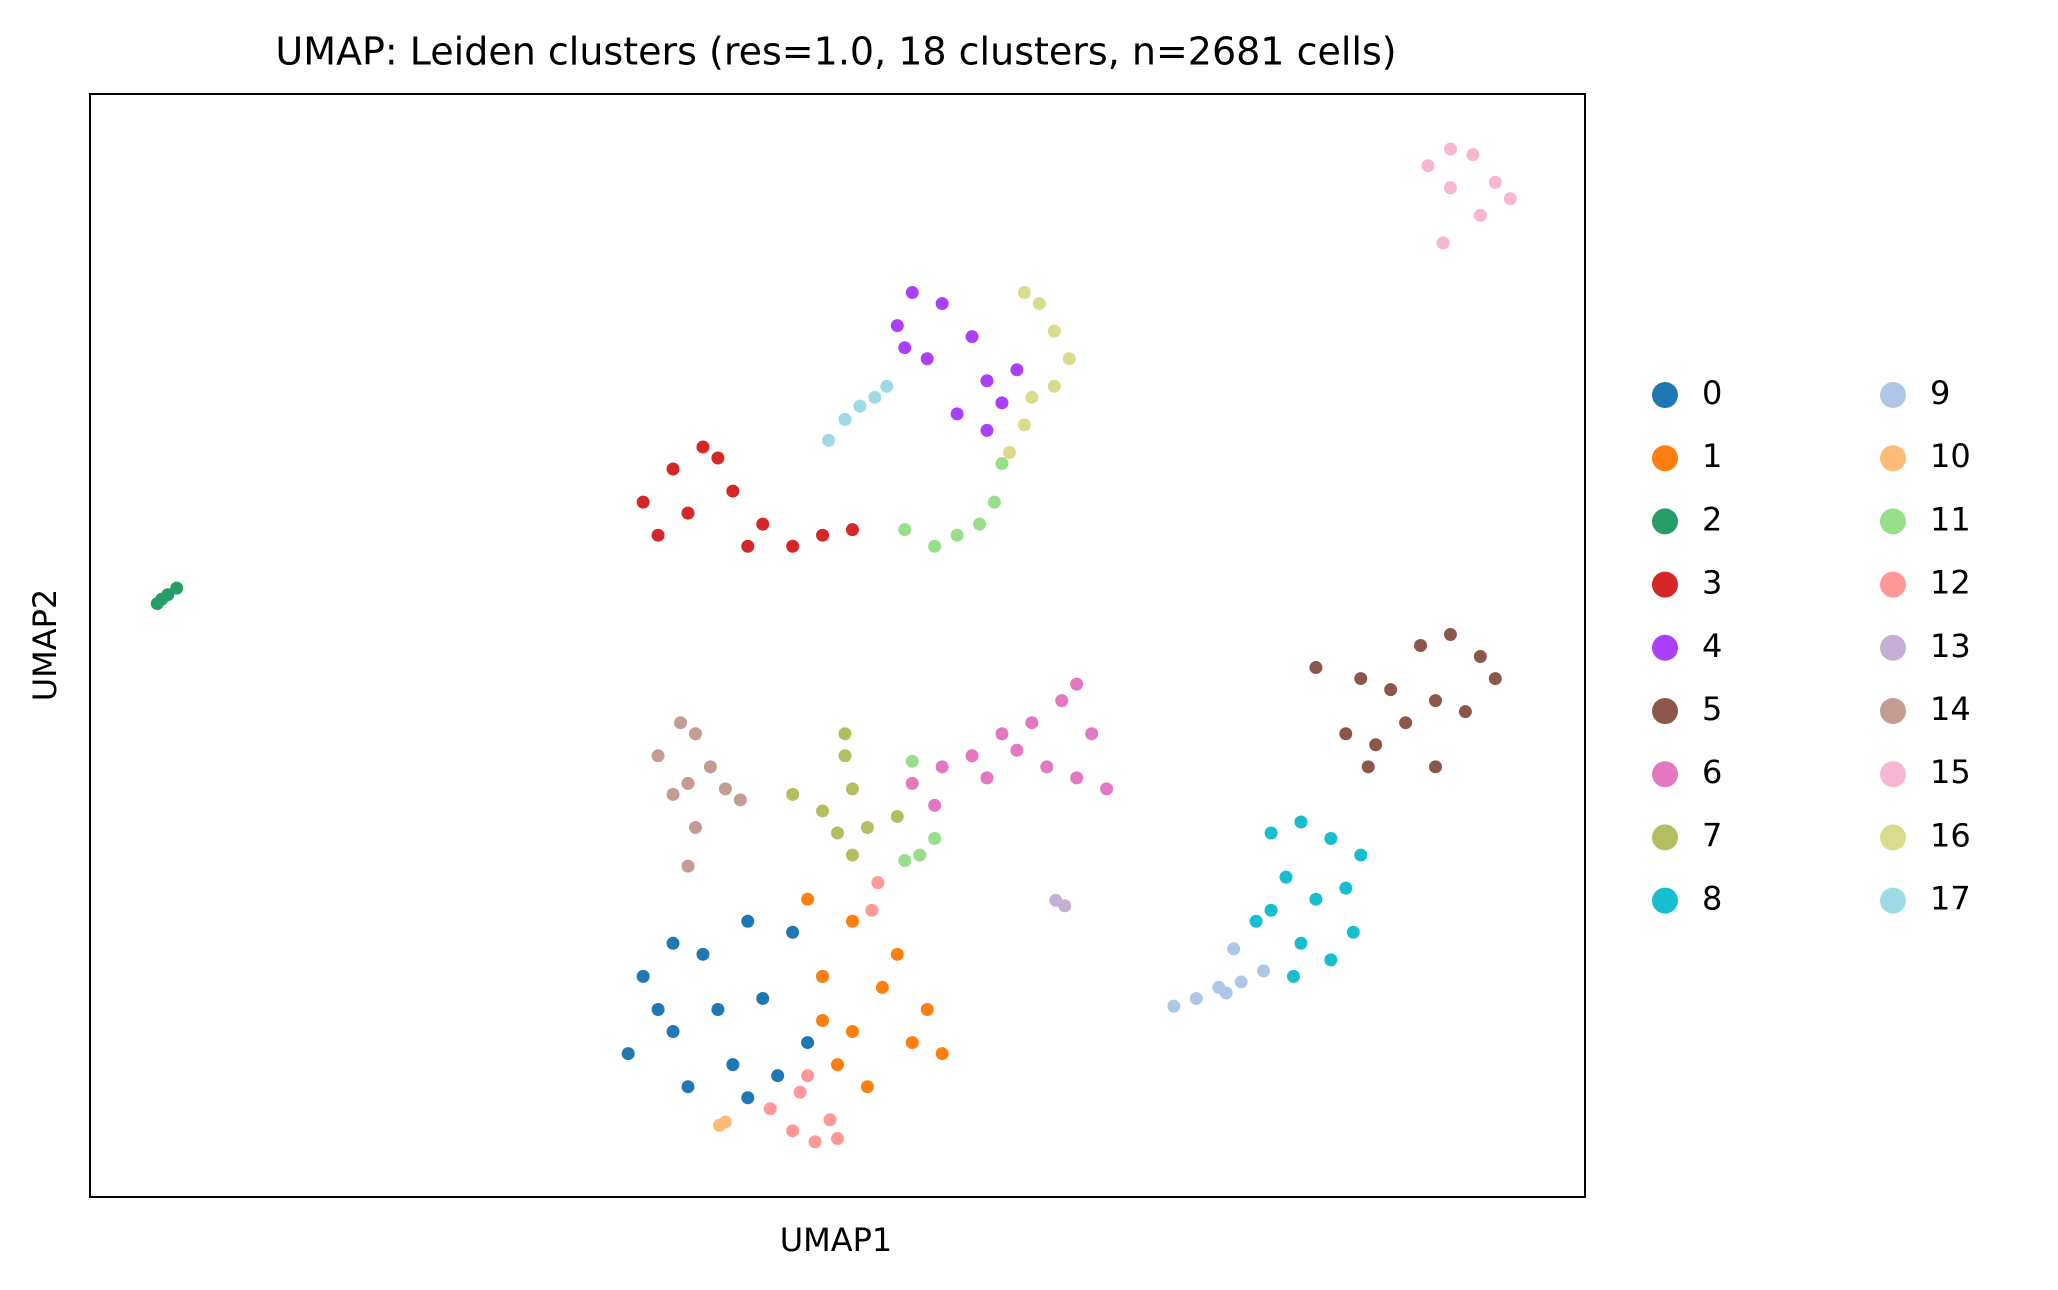 The image size is (2058, 1290). What do you see at coordinates (1950, 456) in the screenshot?
I see `legend-label: 10` at bounding box center [1950, 456].